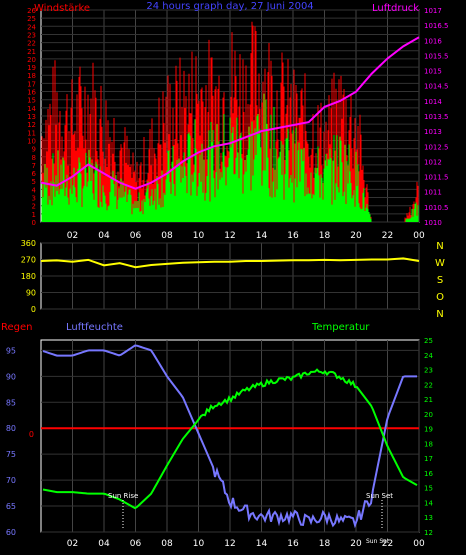 This screenshot has height=555, width=466. I want to click on sunrise-label: Sun Rise, so click(123, 496).